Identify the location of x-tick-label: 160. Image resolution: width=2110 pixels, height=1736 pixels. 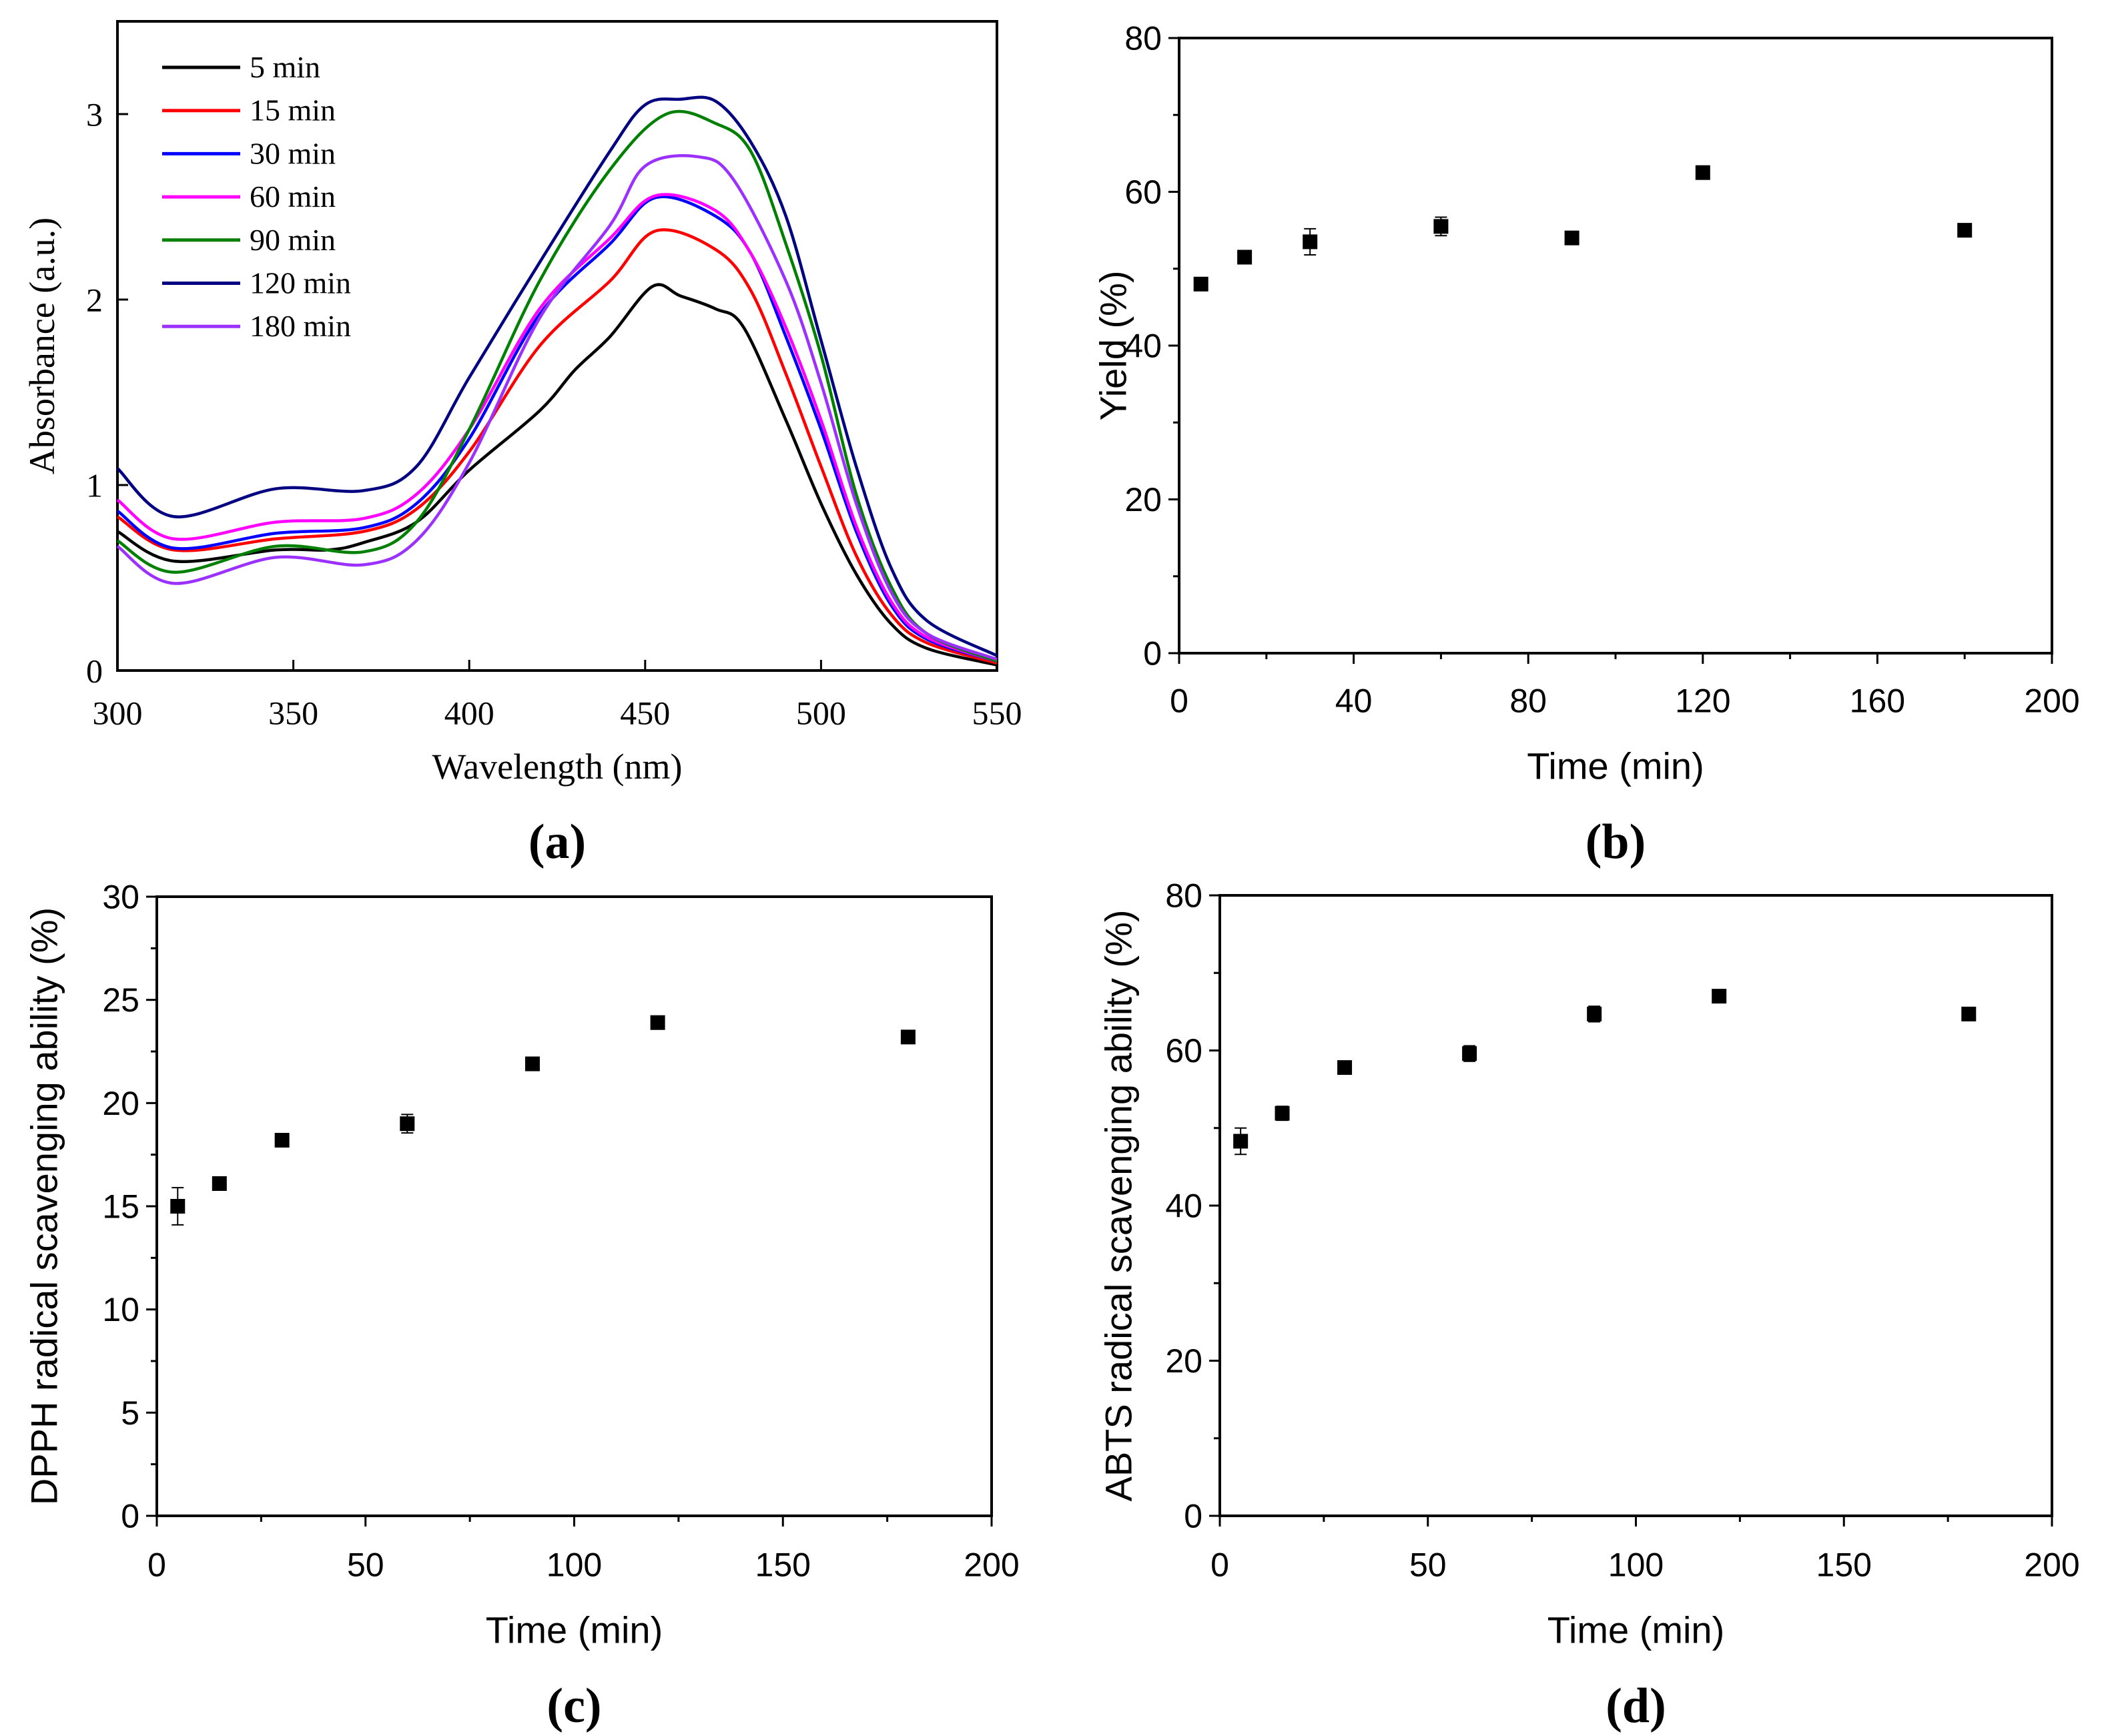
(1878, 701).